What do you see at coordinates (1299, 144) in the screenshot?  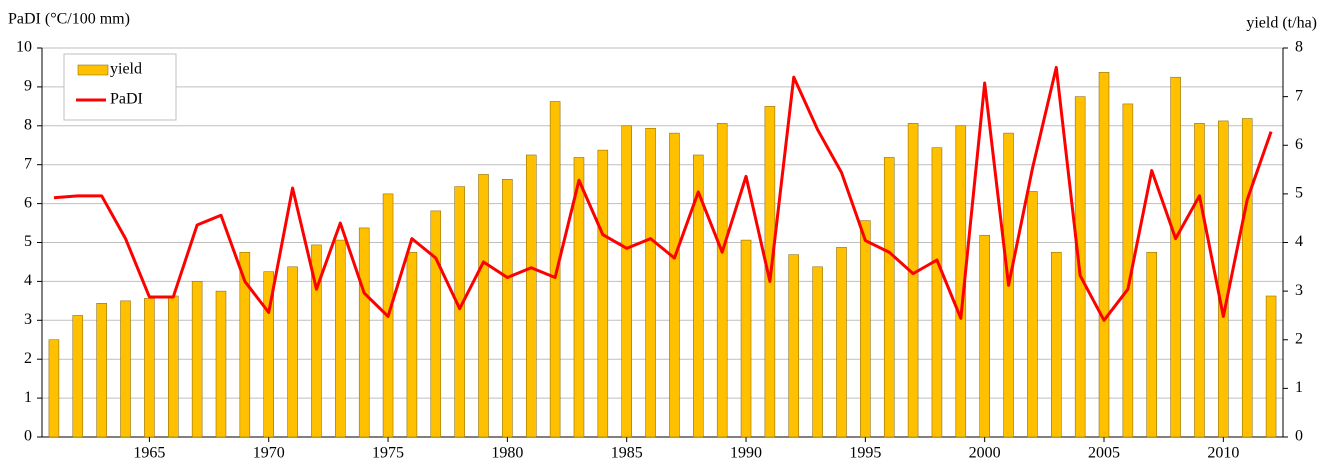 I see `y2-tick-label: 6` at bounding box center [1299, 144].